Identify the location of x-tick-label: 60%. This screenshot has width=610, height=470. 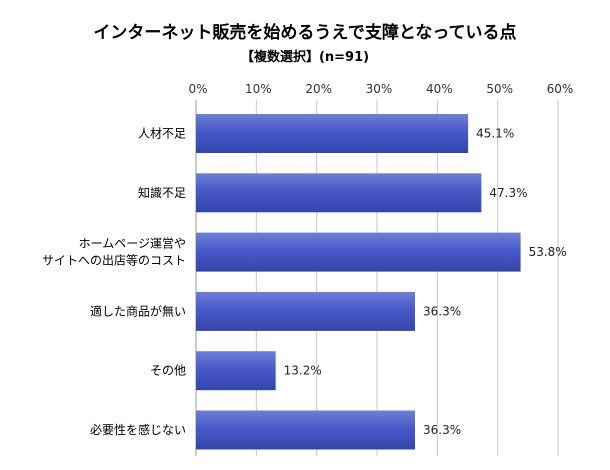
(560, 89).